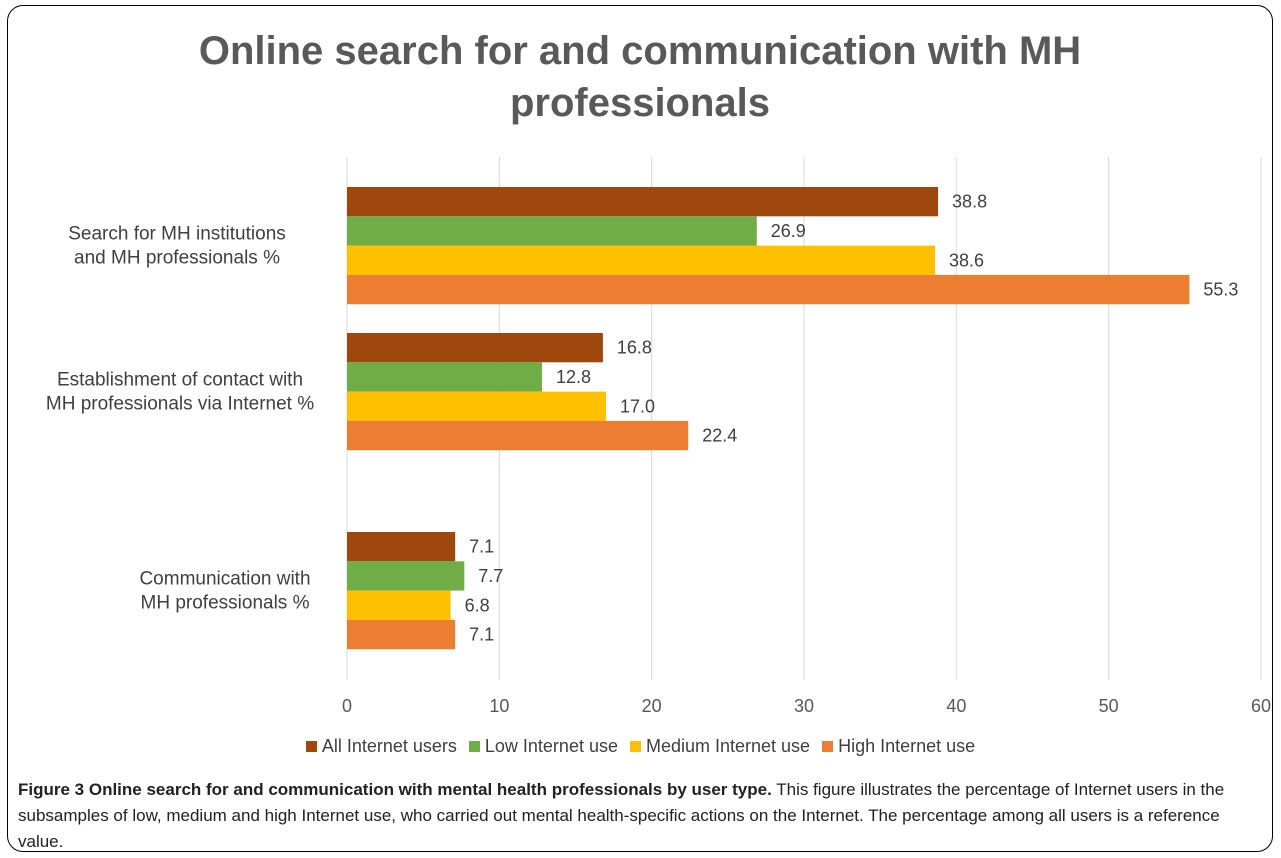 The width and height of the screenshot is (1281, 858). Describe the element at coordinates (728, 746) in the screenshot. I see `legend-label: Medium Internet use` at that location.